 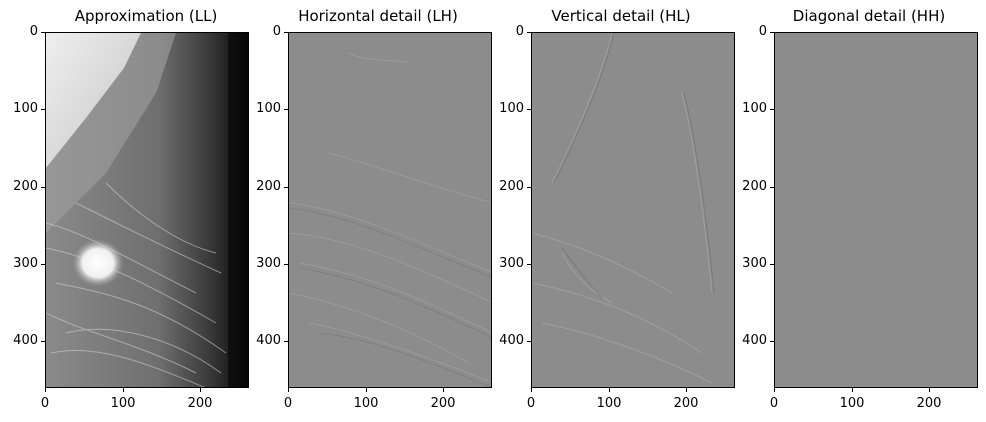 What do you see at coordinates (621, 16) in the screenshot?
I see `panel-title: Vertical detail (HL)` at bounding box center [621, 16].